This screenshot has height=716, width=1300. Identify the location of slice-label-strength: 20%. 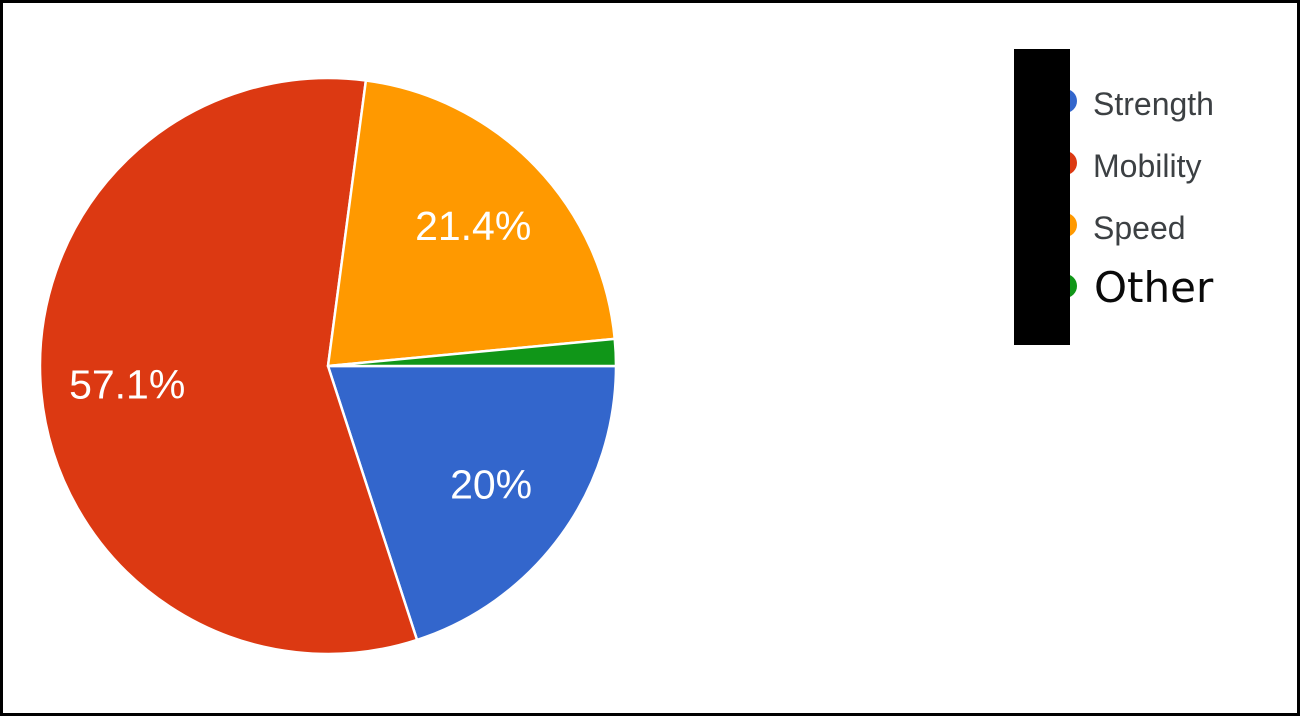
(491, 485).